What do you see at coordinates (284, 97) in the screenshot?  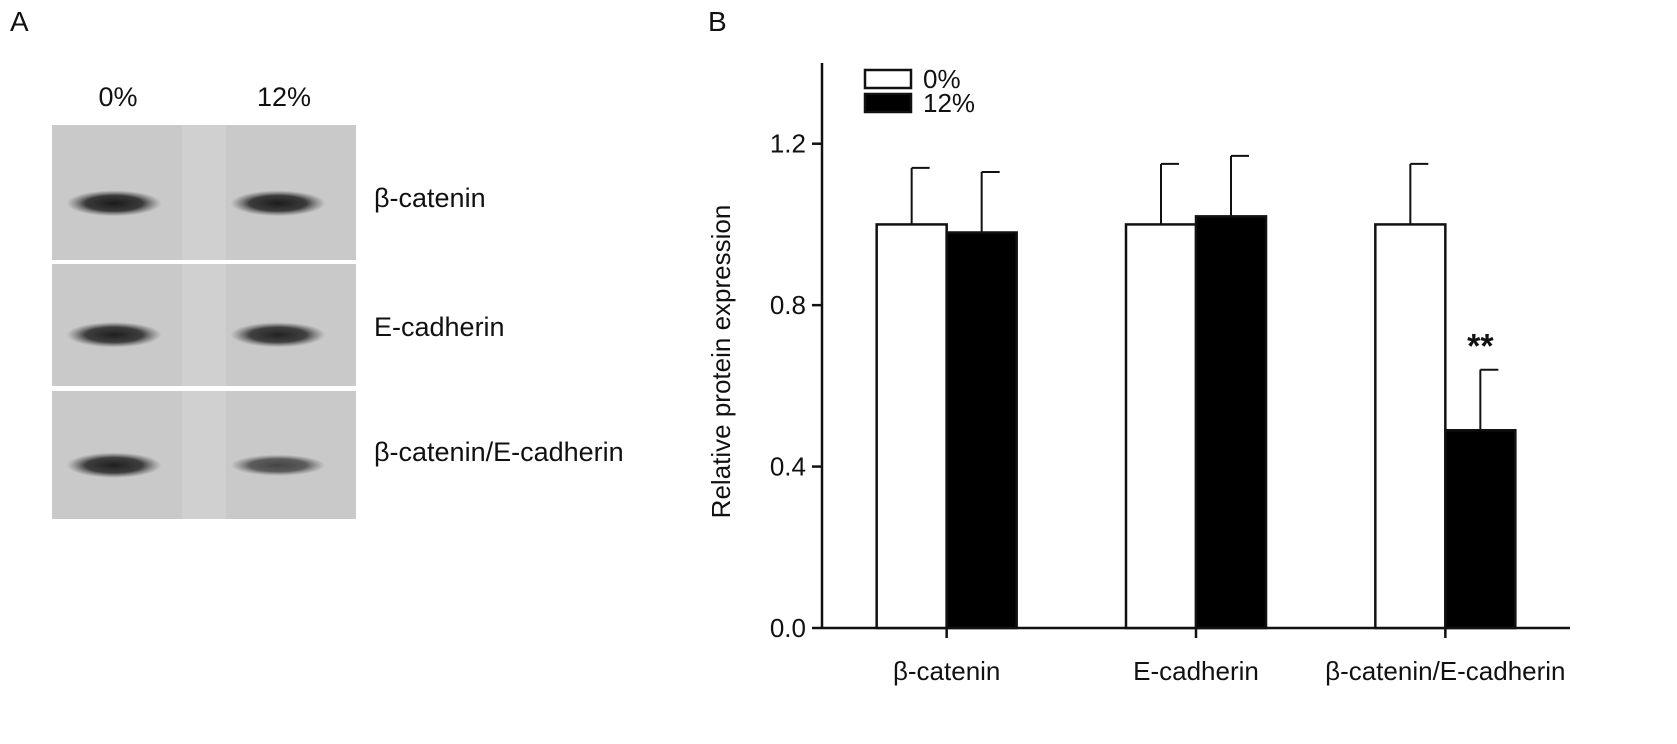 I see `lane-label-1: 12%` at bounding box center [284, 97].